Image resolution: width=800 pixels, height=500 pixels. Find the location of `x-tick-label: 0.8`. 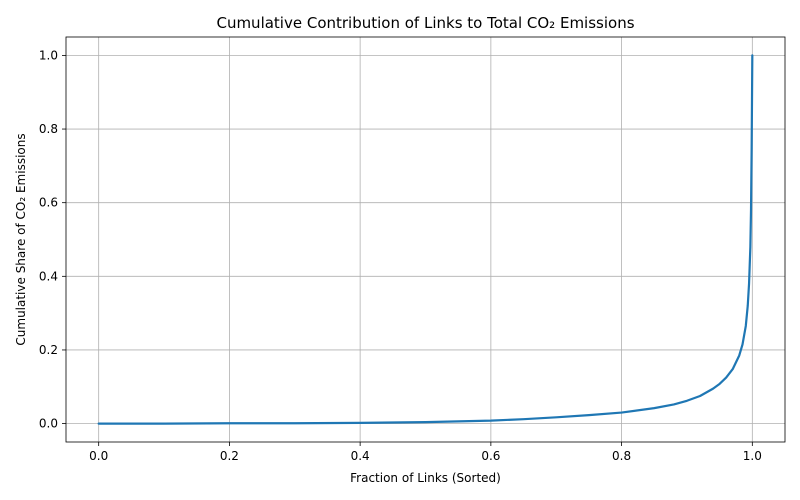

x-tick-label: 0.8 is located at coordinates (621, 456).